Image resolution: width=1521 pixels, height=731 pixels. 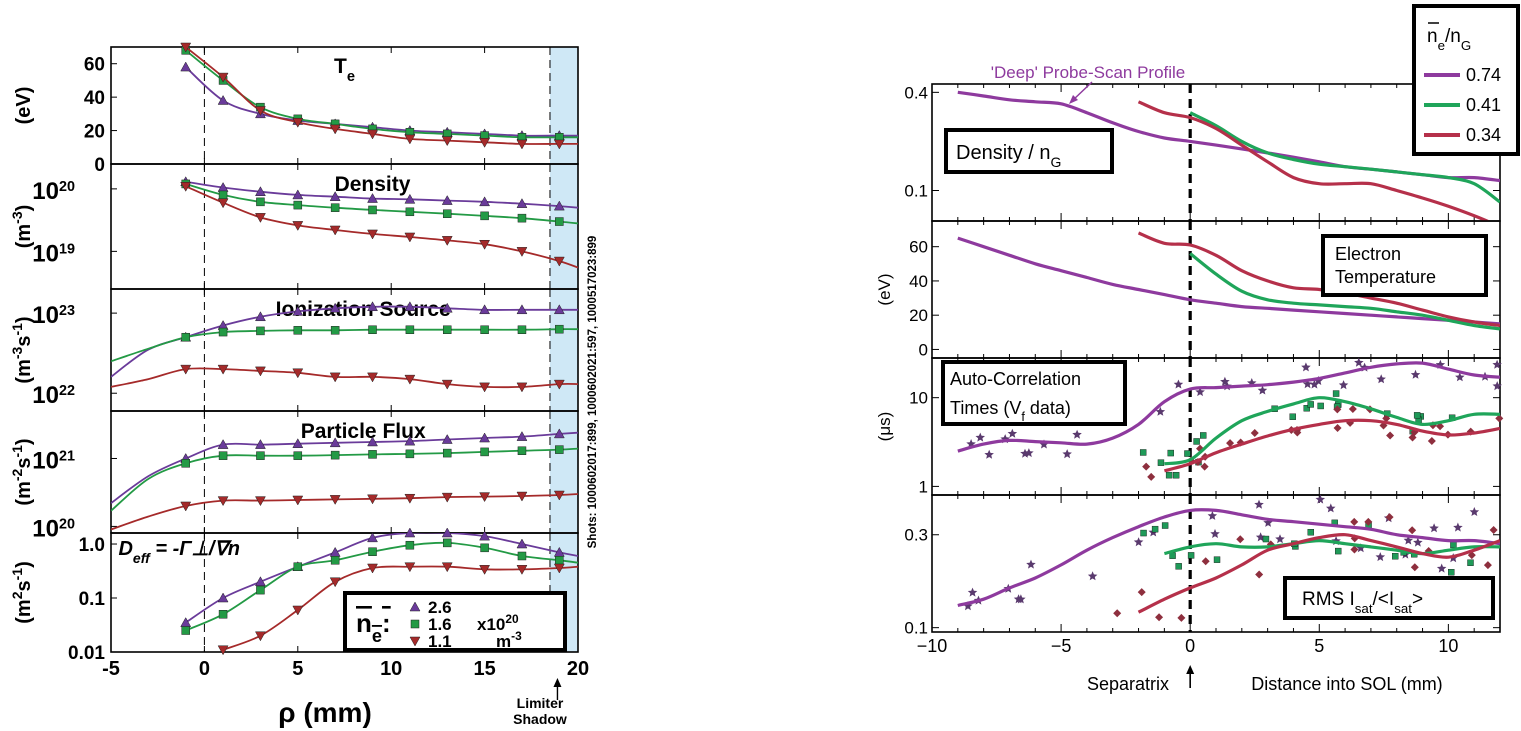 I want to click on y-tick-label: 40, so click(x=94, y=98).